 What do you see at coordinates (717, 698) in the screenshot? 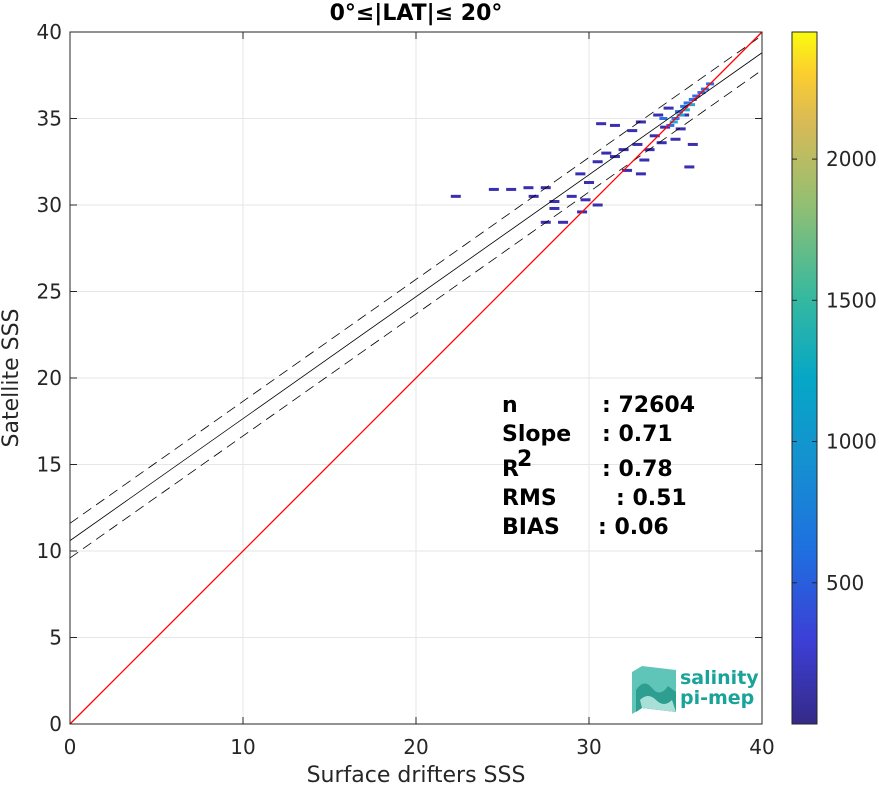
I see `logo-line2: pi-mep` at bounding box center [717, 698].